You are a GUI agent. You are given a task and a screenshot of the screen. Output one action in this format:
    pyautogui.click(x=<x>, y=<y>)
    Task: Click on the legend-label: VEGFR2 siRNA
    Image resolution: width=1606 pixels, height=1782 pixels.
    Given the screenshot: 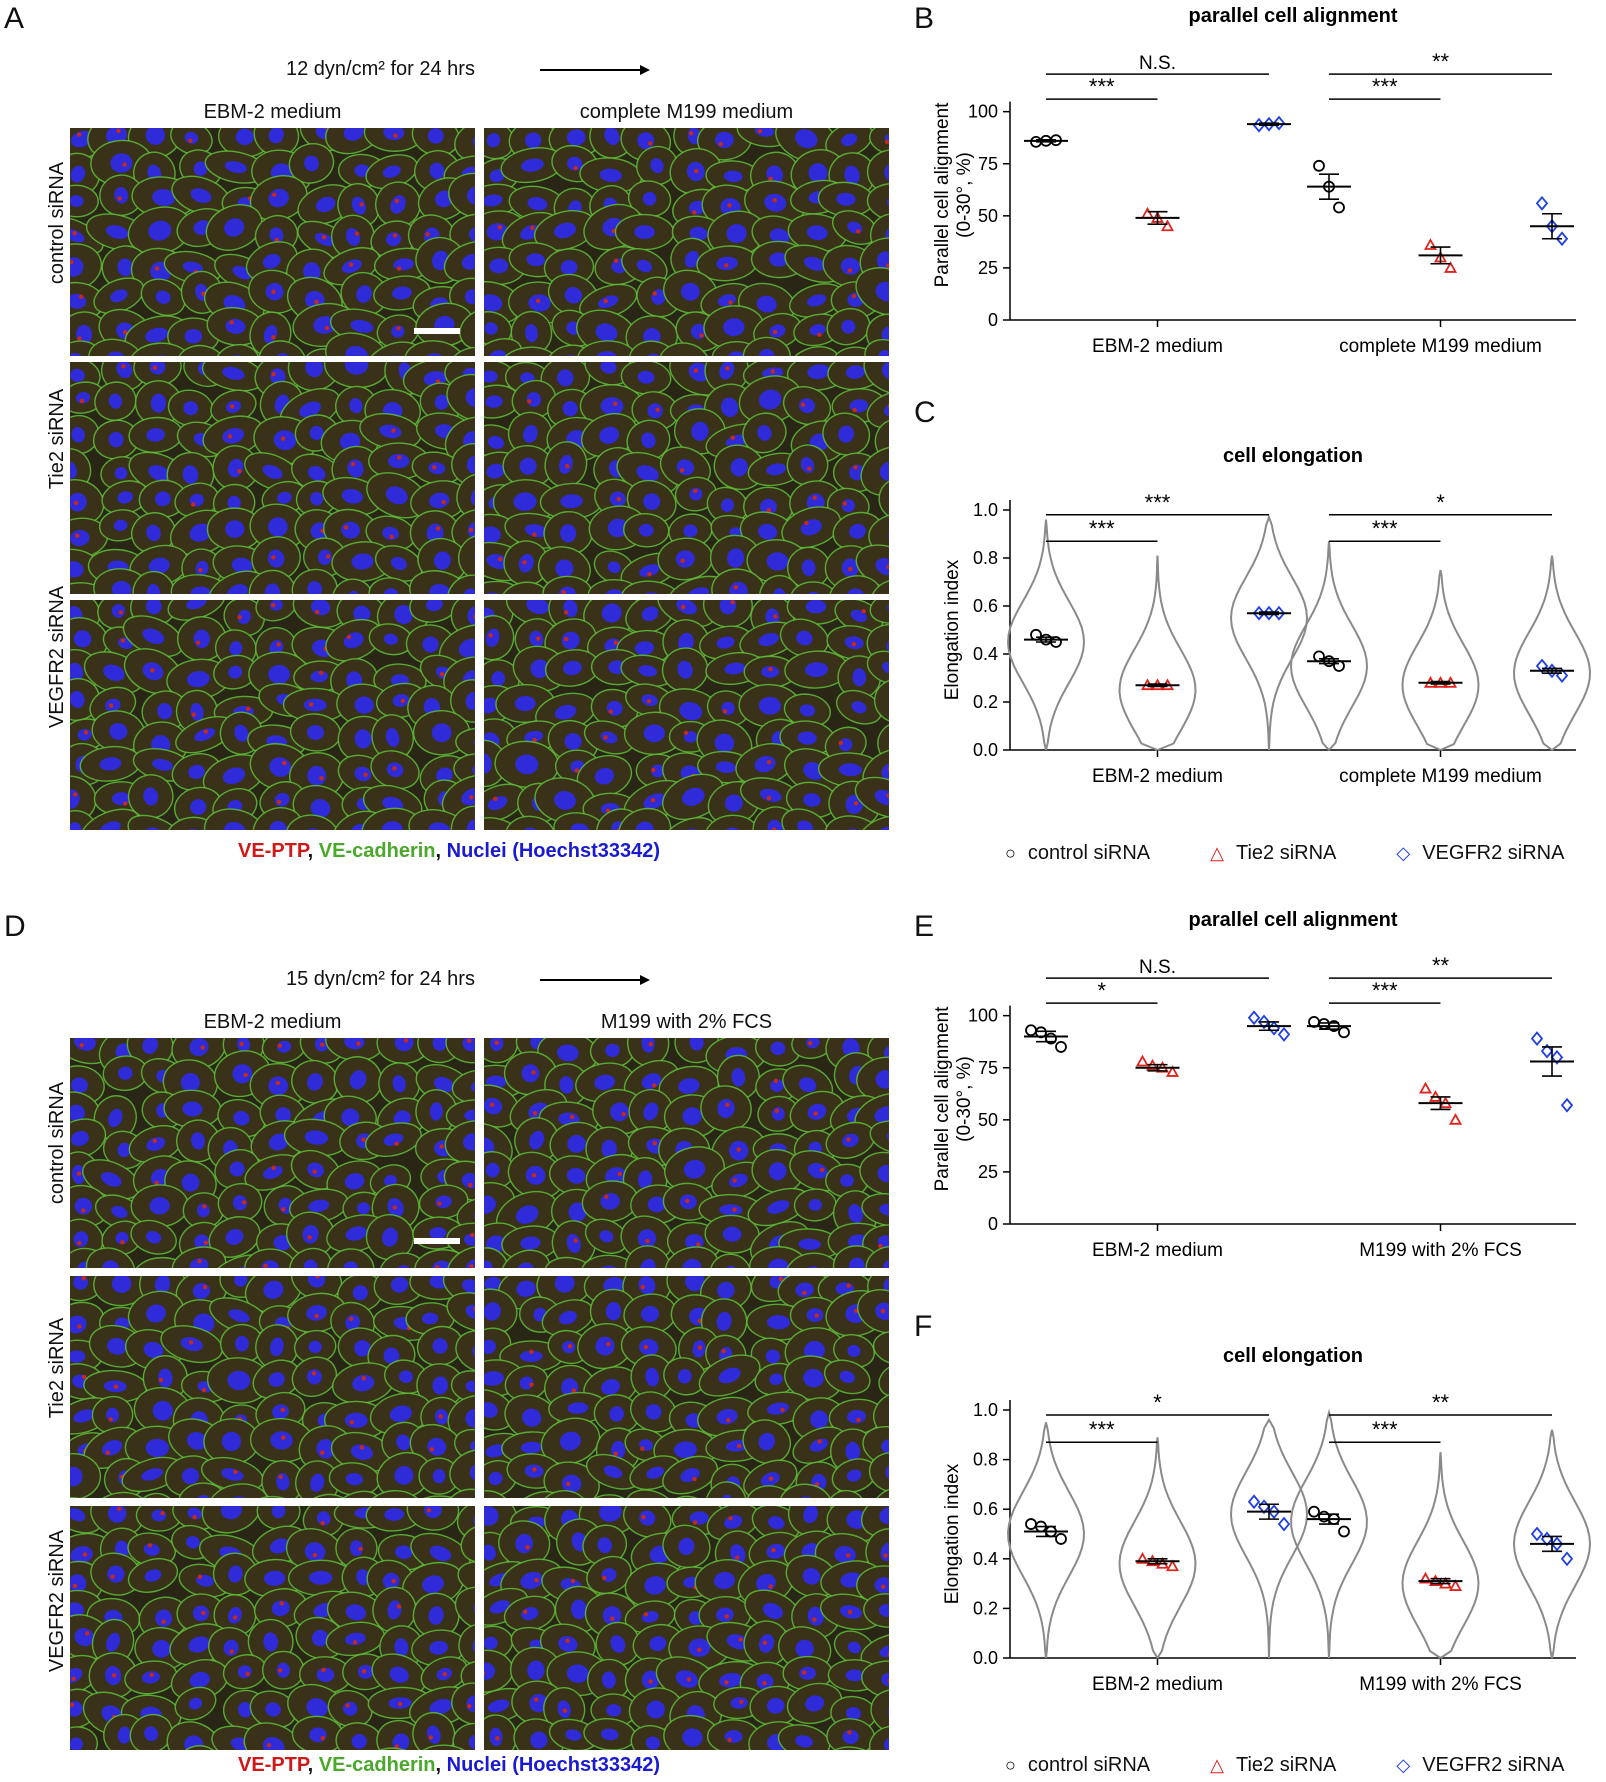 What is the action you would take?
    pyautogui.click(x=1493, y=853)
    